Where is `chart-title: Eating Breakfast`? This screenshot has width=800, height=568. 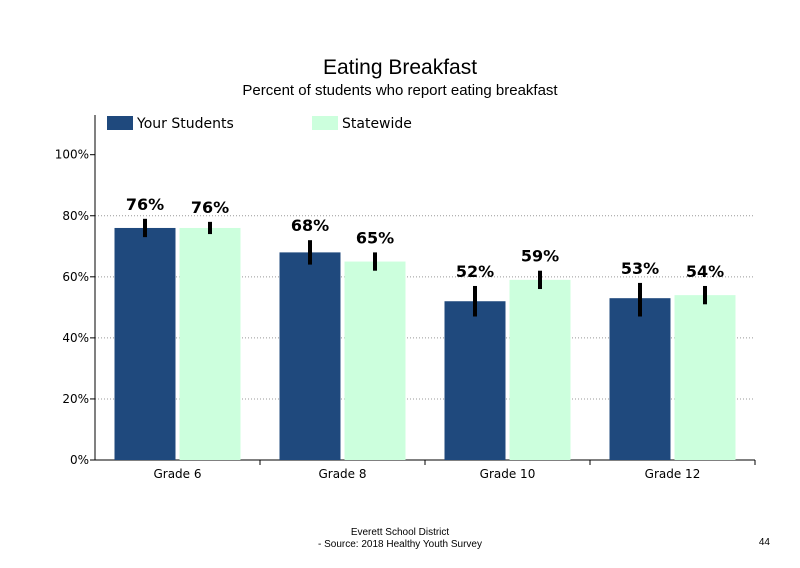 chart-title: Eating Breakfast is located at coordinates (400, 67).